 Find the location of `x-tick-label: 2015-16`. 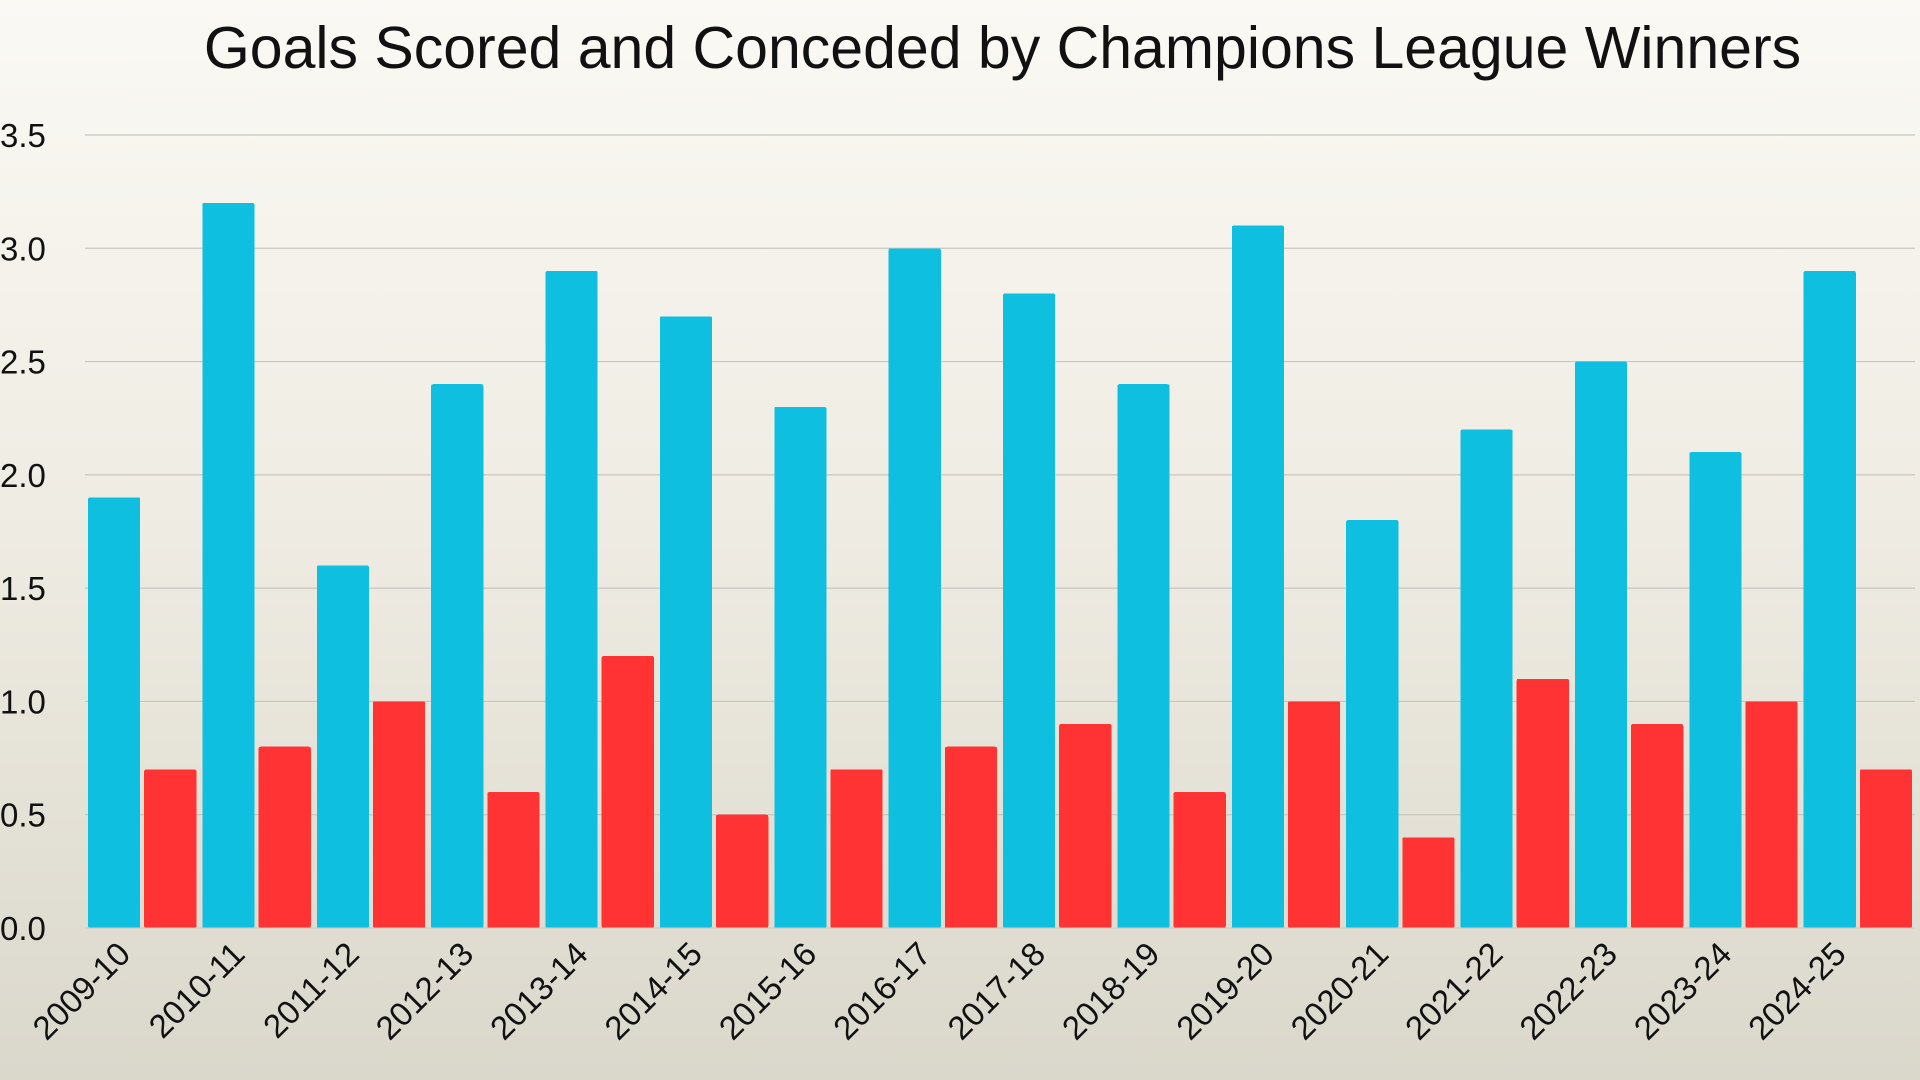

x-tick-label: 2015-16 is located at coordinates (768, 991).